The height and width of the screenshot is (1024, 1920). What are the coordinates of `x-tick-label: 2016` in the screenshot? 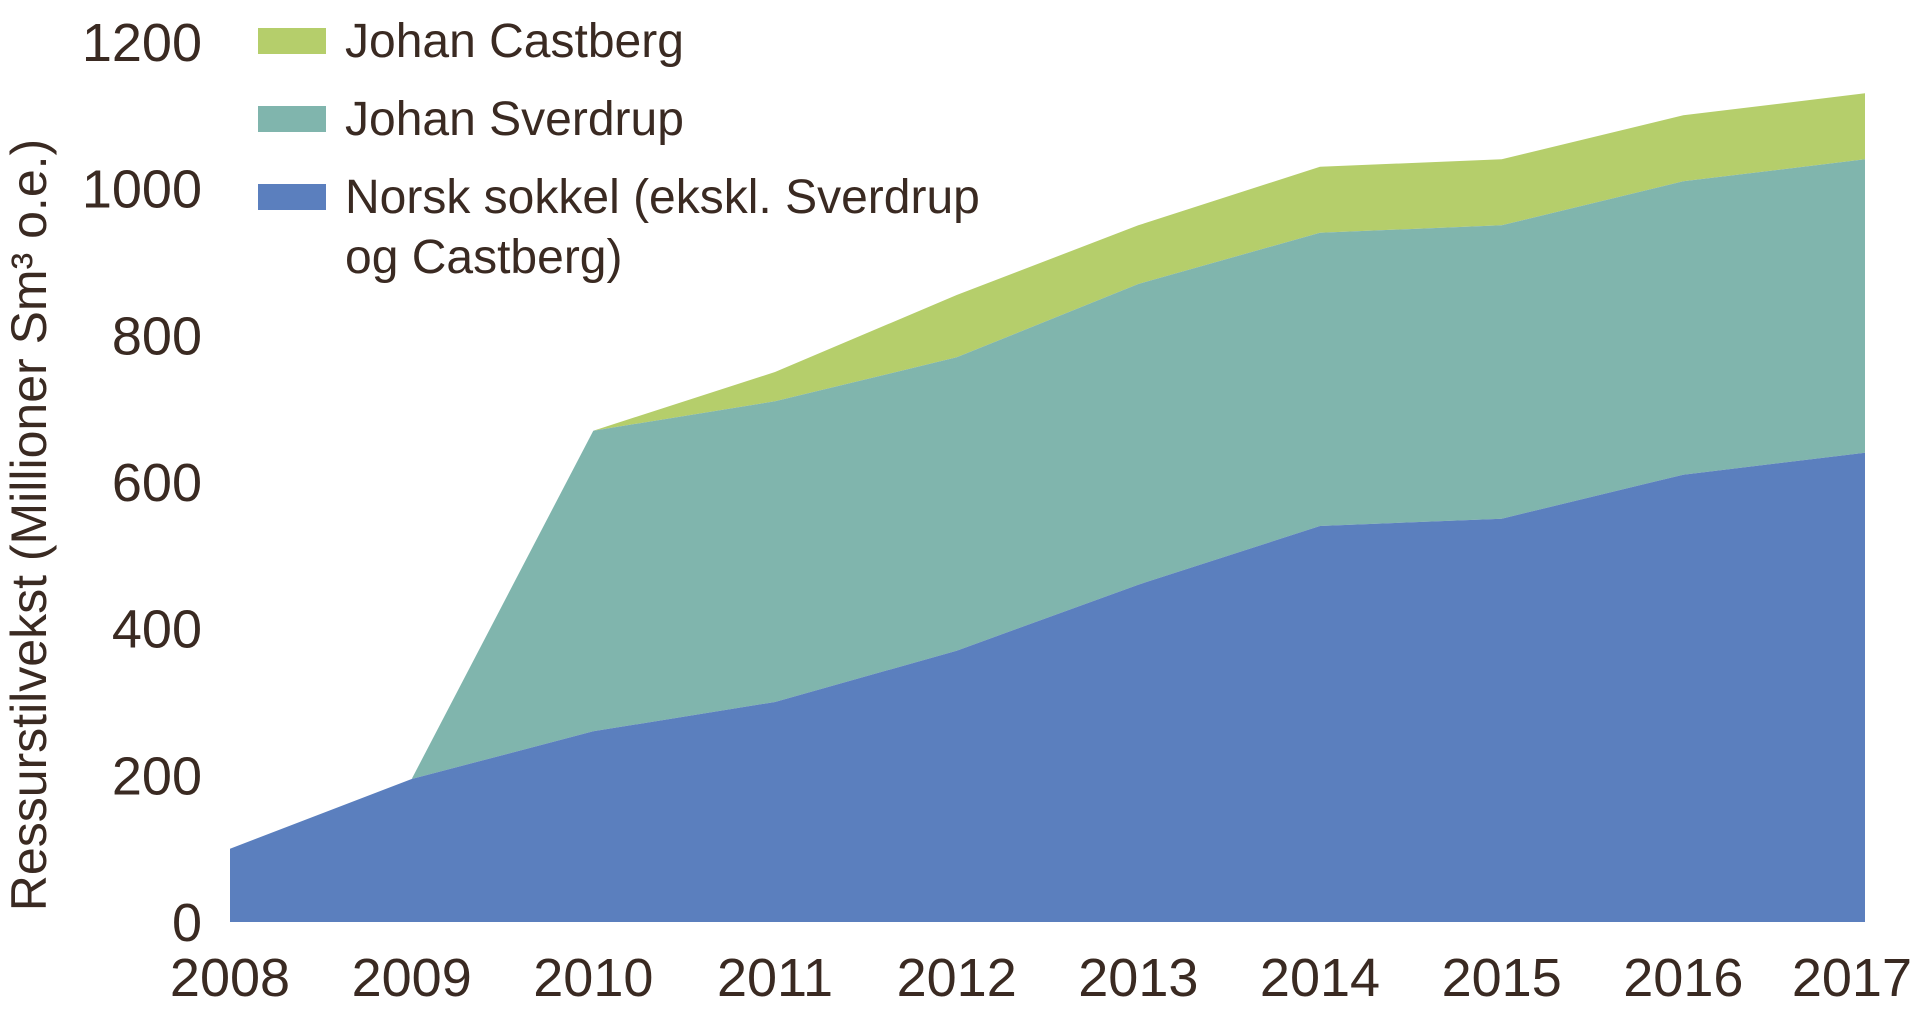 It's located at (1683, 978).